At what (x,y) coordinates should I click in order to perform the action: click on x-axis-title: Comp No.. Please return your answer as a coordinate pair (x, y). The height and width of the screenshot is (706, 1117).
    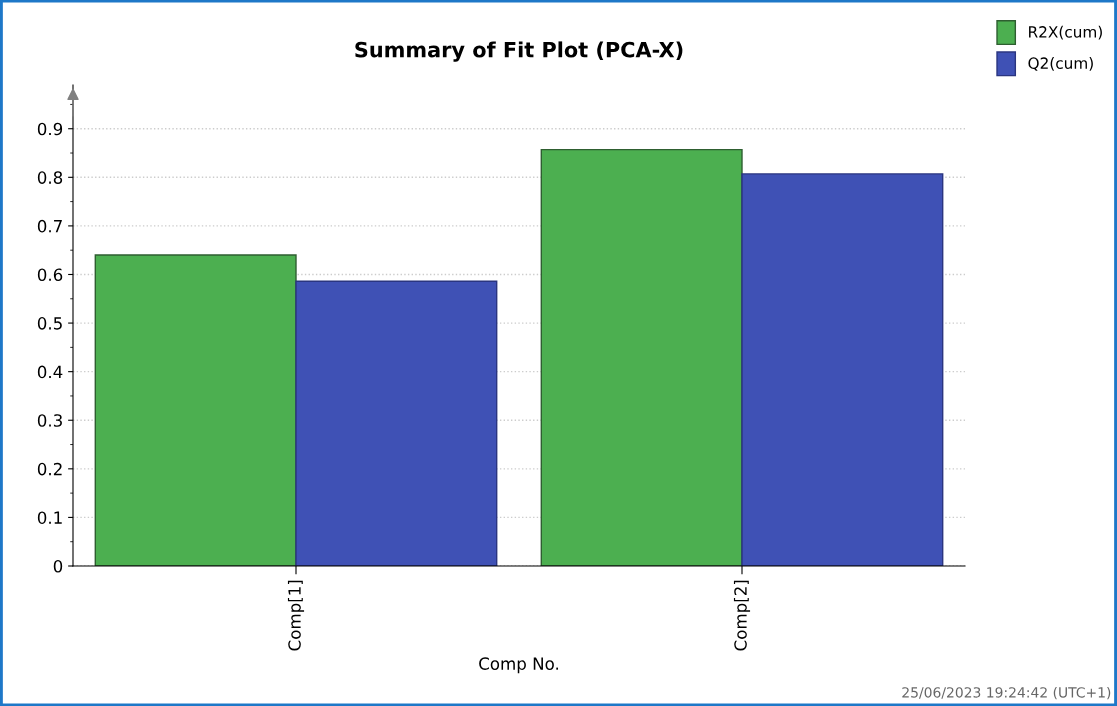
    Looking at the image, I should click on (519, 665).